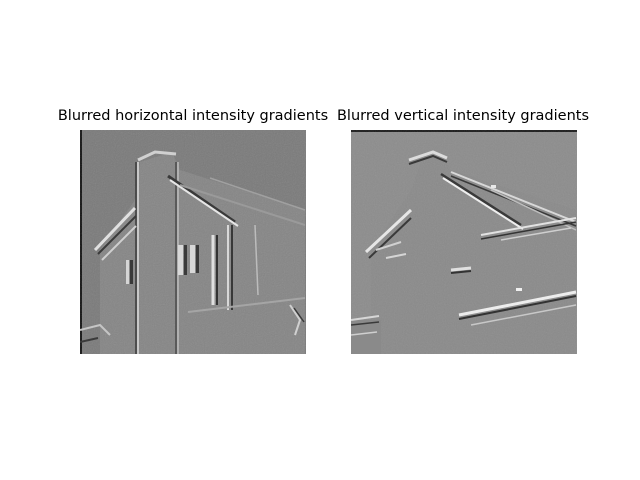 The height and width of the screenshot is (480, 640). What do you see at coordinates (193, 116) in the screenshot?
I see `panel-title-horizontal-gradients: Blurred horizontal intensity gradients` at bounding box center [193, 116].